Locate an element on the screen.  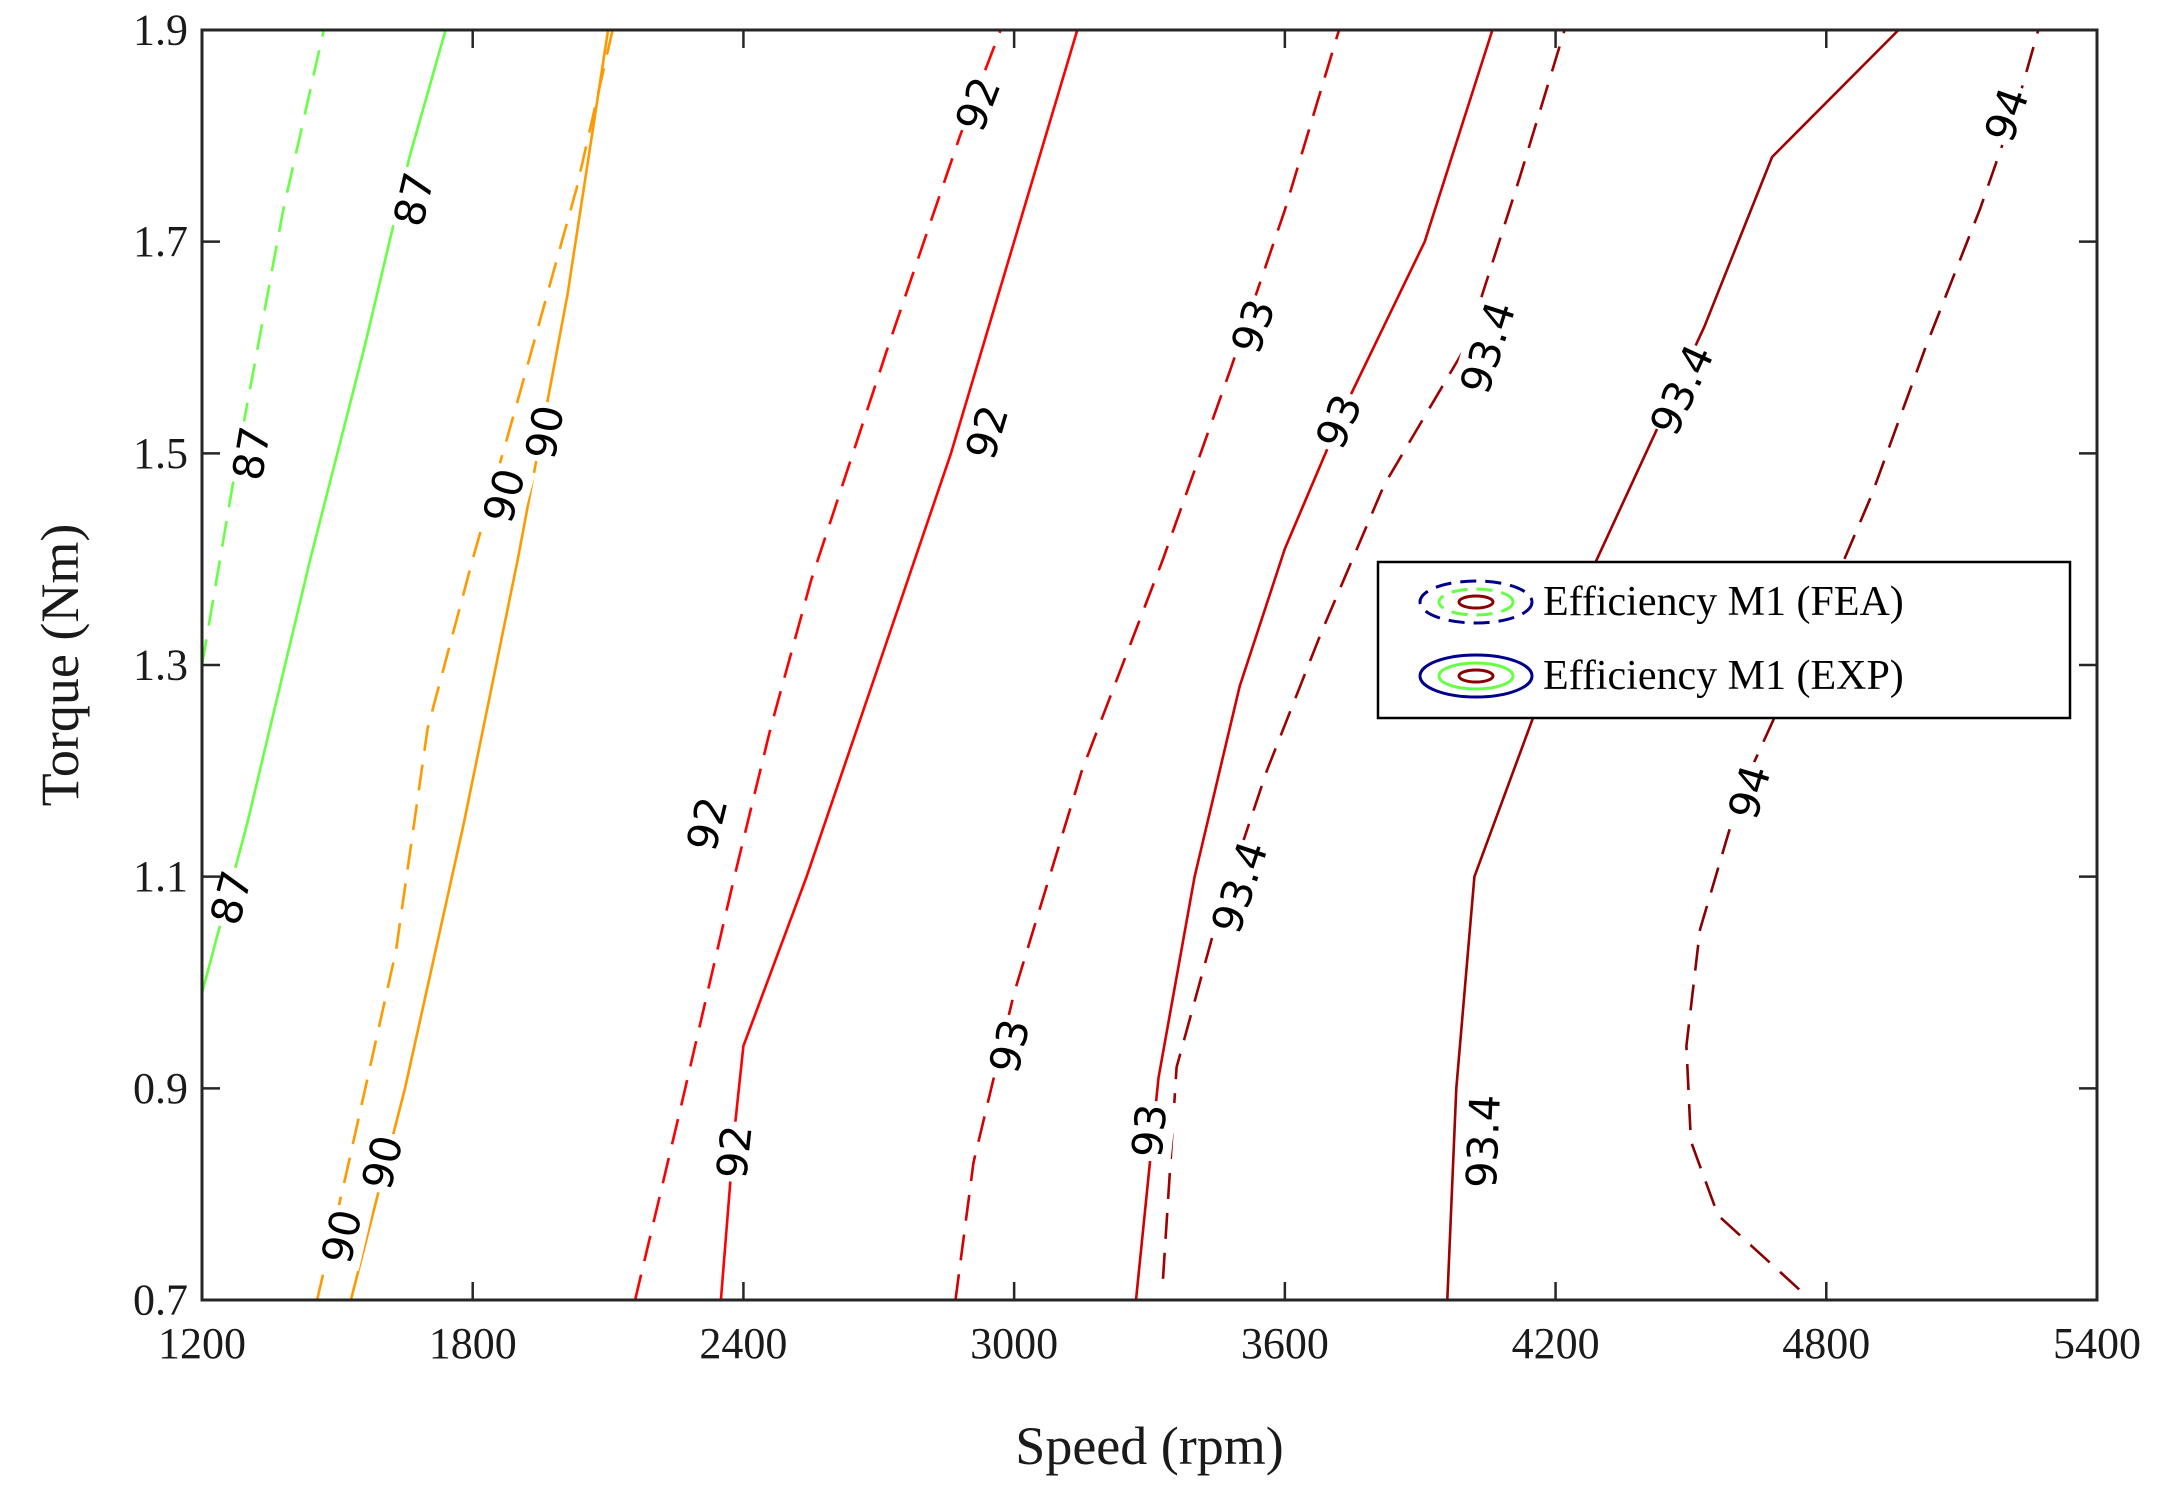
contour-line-93-exp is located at coordinates (1314, 665).